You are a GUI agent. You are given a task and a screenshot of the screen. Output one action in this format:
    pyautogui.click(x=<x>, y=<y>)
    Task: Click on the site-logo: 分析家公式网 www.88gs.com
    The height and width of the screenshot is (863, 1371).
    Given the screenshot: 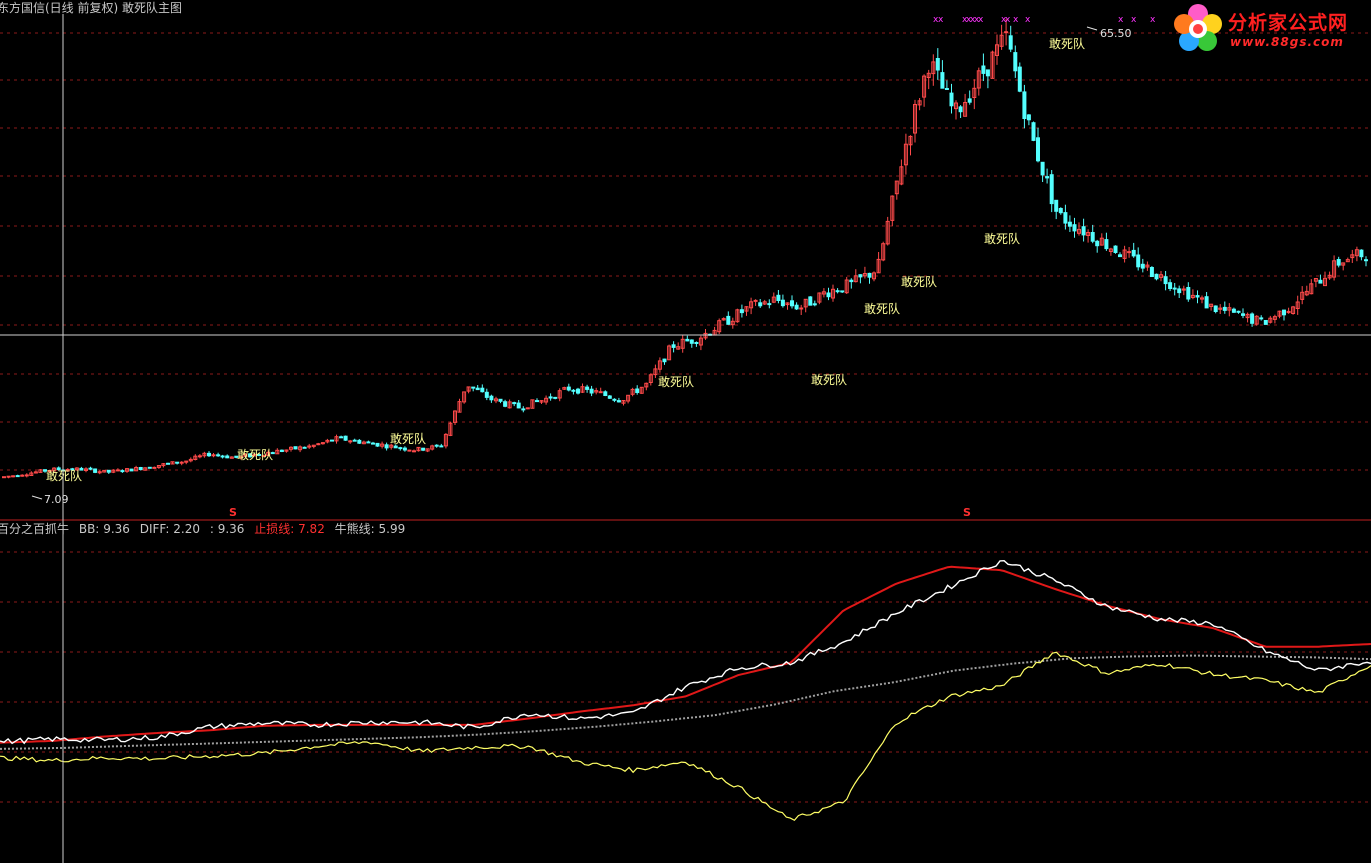 What is the action you would take?
    pyautogui.click(x=1270, y=28)
    